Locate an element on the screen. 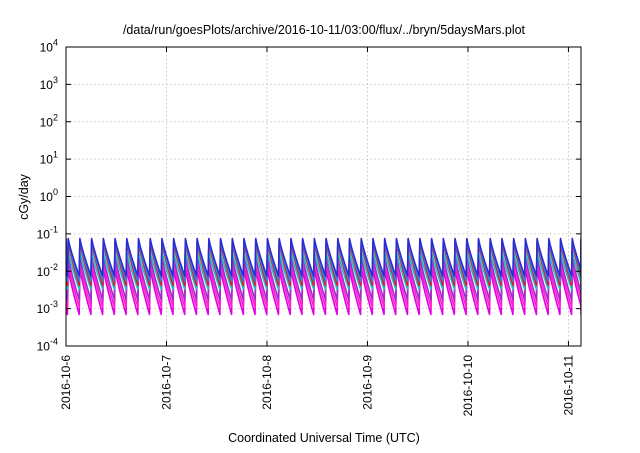 The image size is (640, 453). x-axis-label: Coordinated Universal Time (UTC) is located at coordinates (324, 438).